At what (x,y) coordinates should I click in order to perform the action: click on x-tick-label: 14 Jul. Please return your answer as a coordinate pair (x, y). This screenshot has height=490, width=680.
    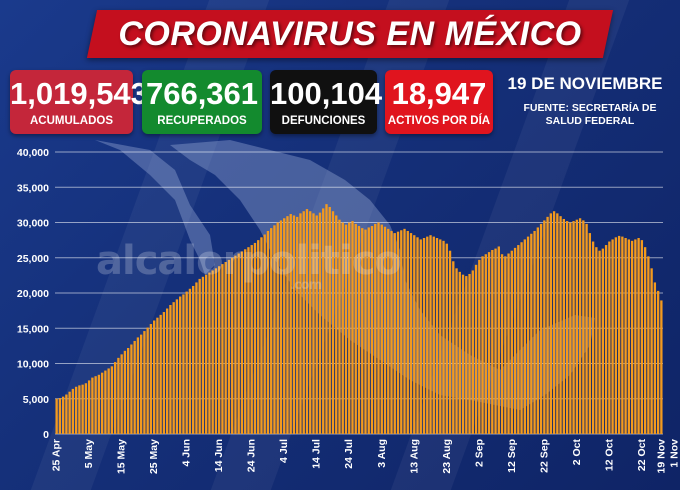
    Looking at the image, I should click on (317, 454).